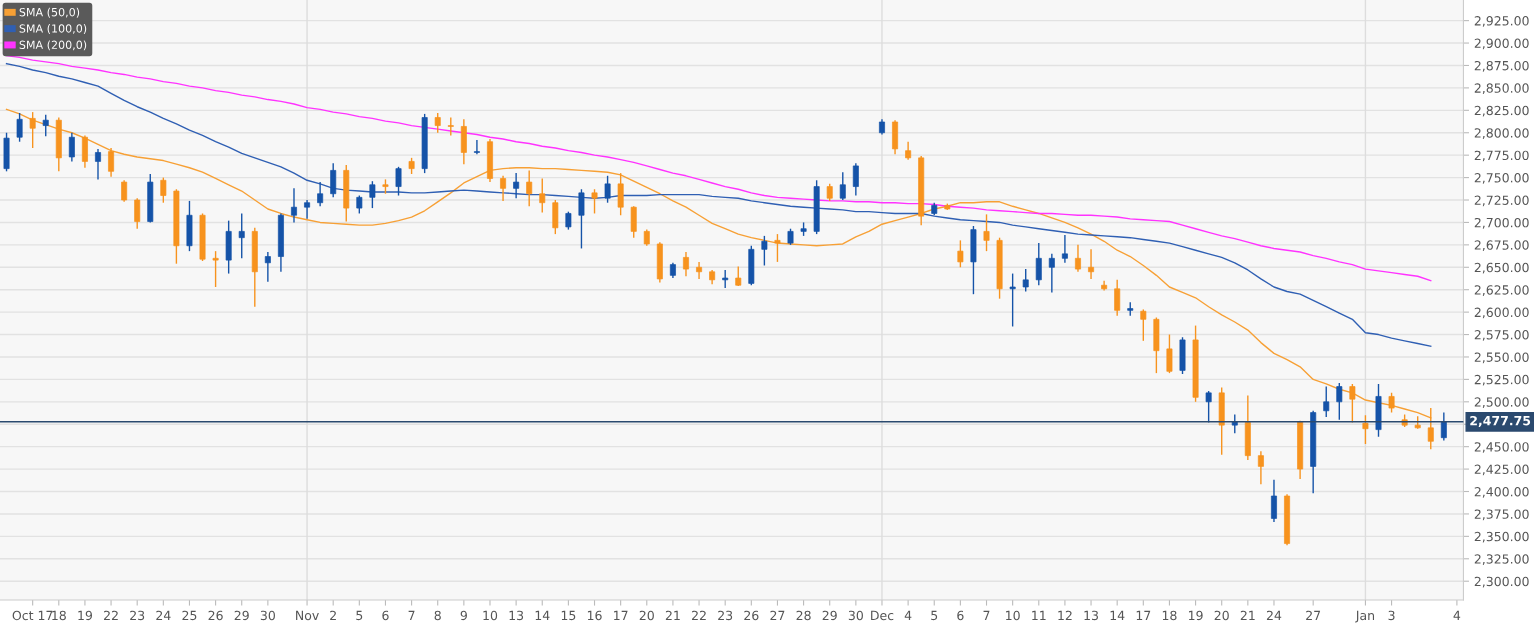  I want to click on y-tick-label: 2,900.00, so click(1501, 44).